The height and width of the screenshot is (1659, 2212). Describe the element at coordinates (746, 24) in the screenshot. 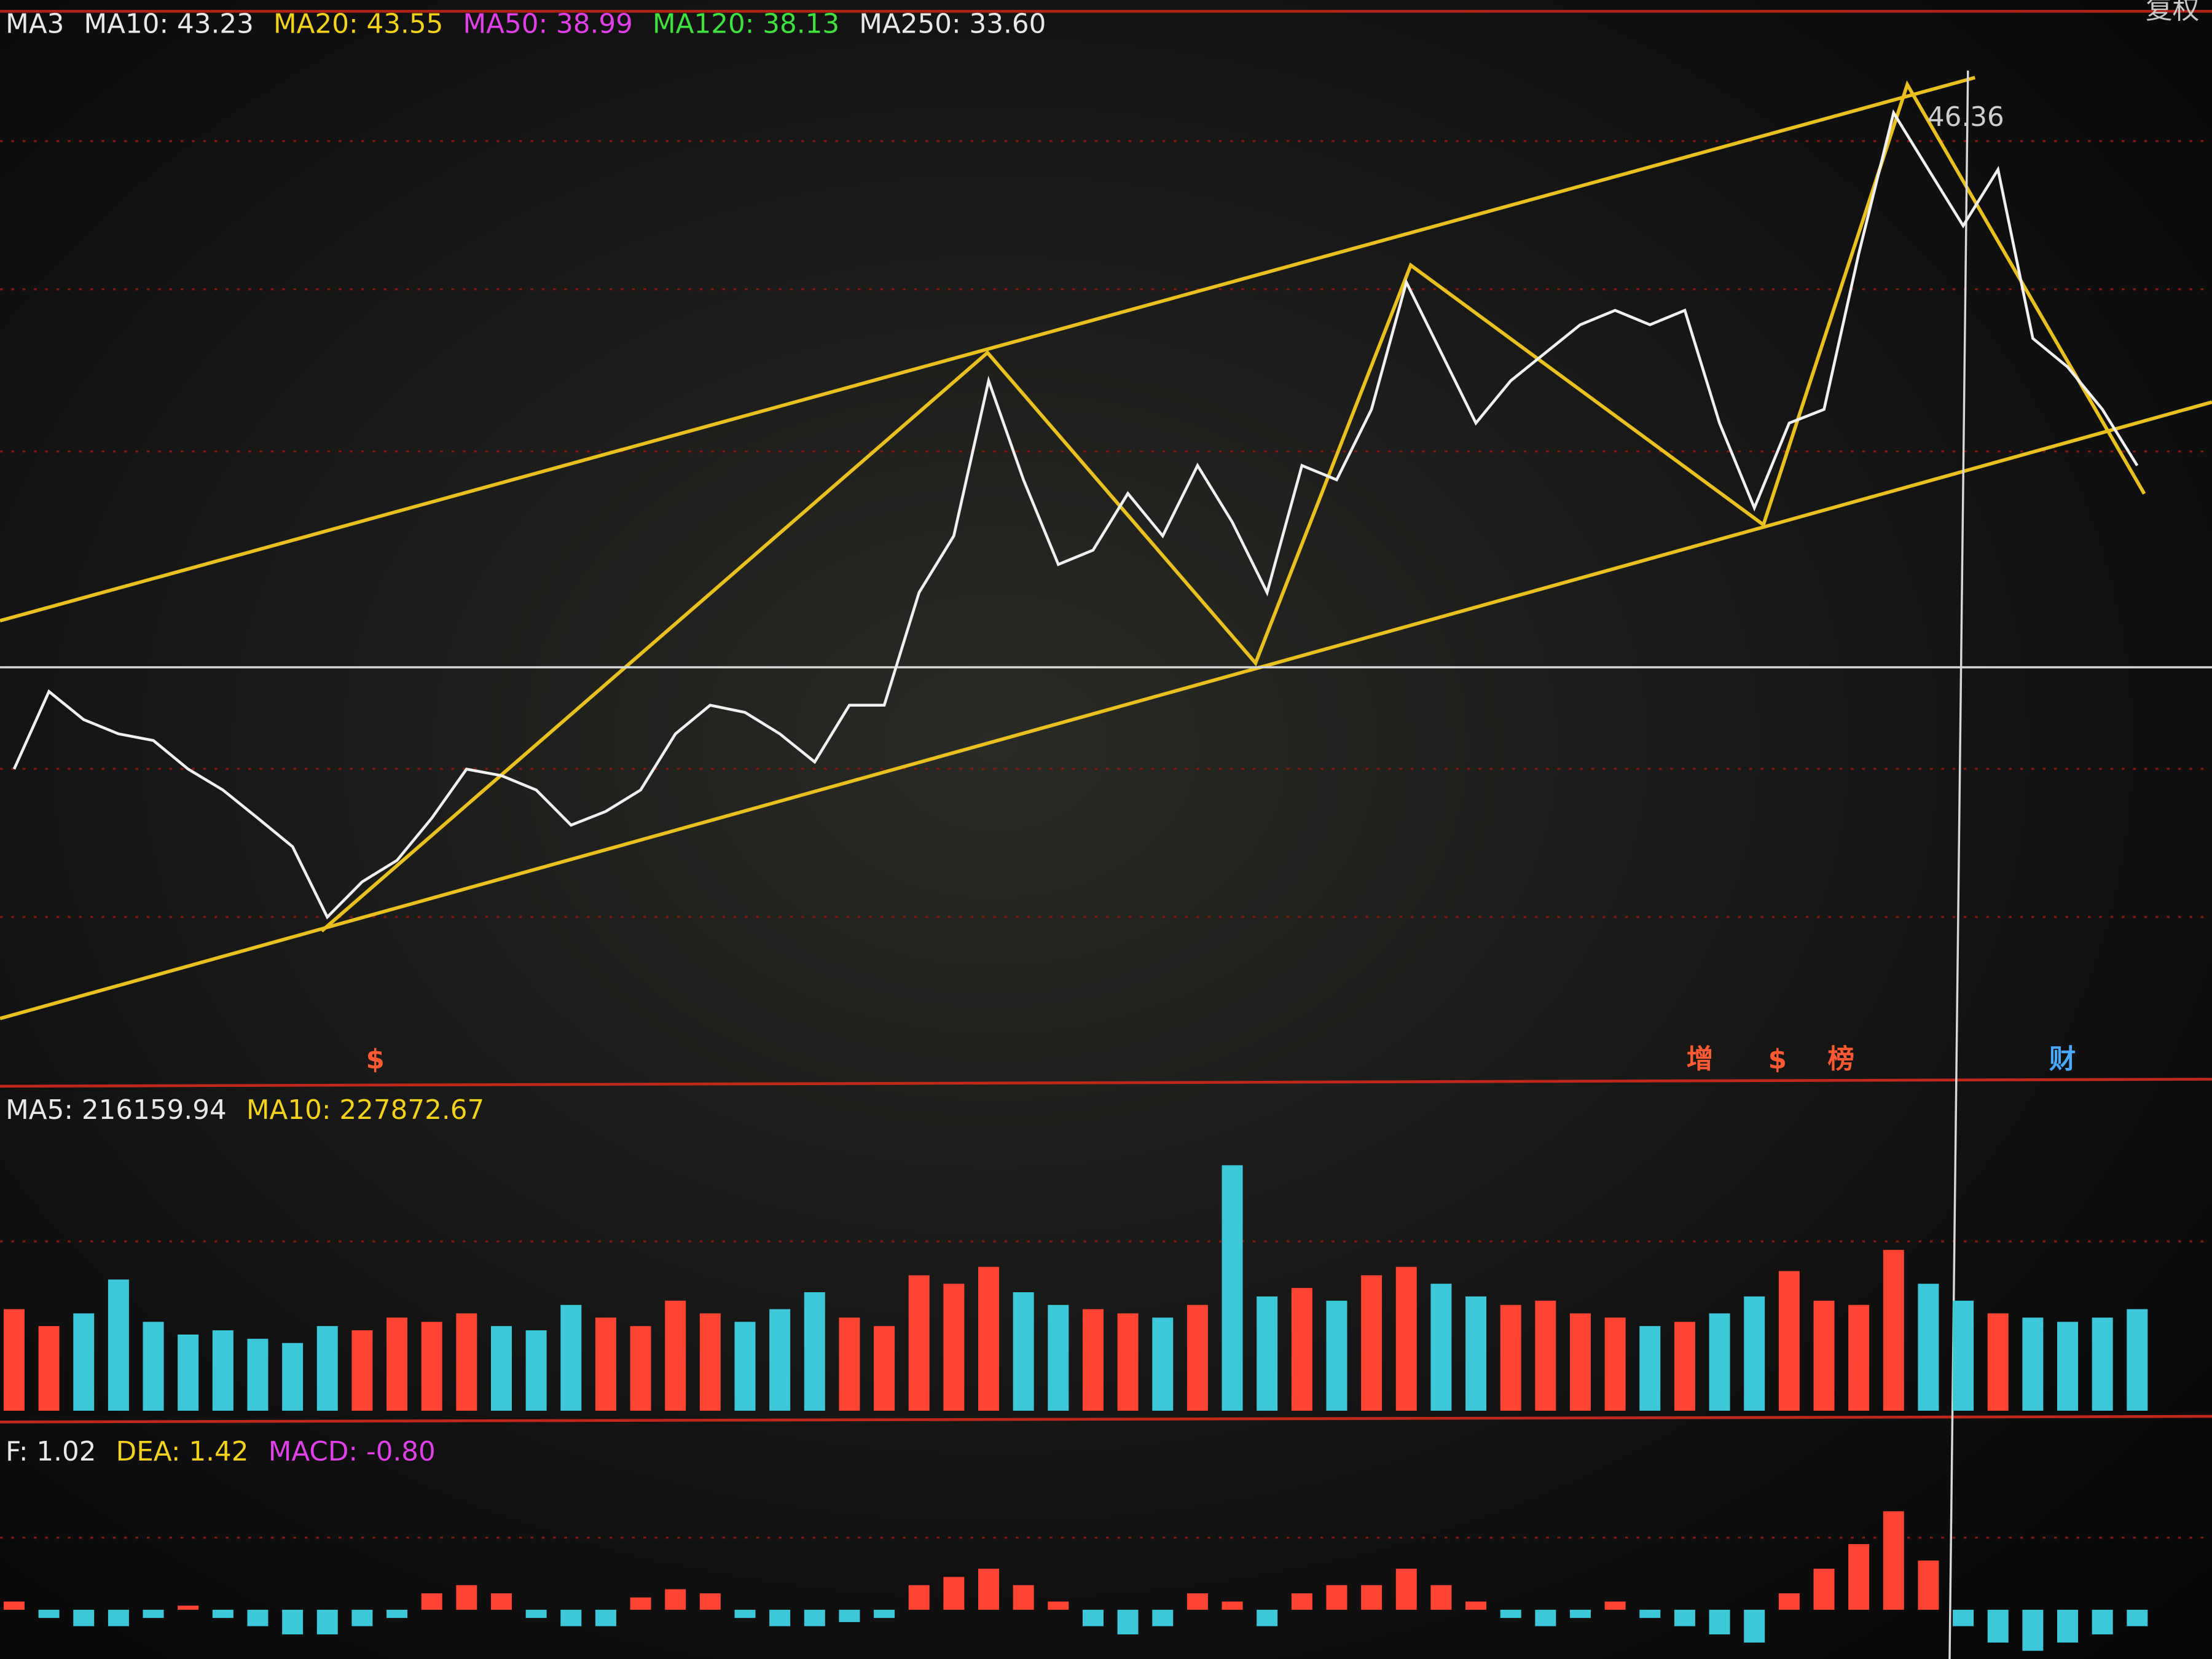

I see `legend-entry: MA120: 38.13` at that location.